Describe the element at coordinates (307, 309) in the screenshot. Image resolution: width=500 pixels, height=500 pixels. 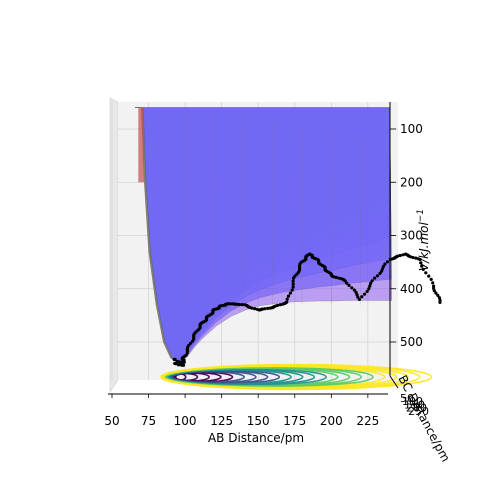
I see `trajectory-points` at that location.